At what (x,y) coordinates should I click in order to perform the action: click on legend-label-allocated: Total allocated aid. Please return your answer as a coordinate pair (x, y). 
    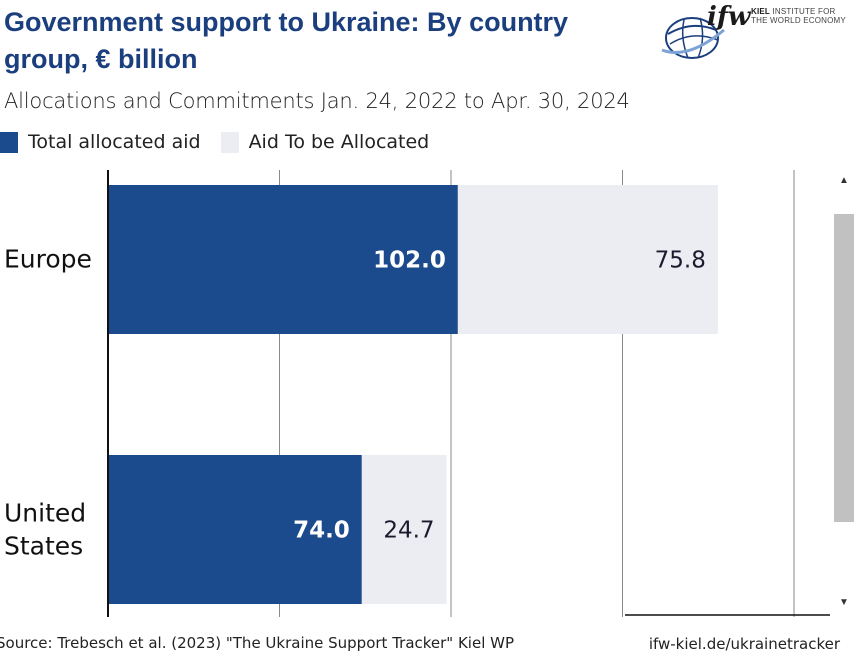
    Looking at the image, I should click on (114, 142).